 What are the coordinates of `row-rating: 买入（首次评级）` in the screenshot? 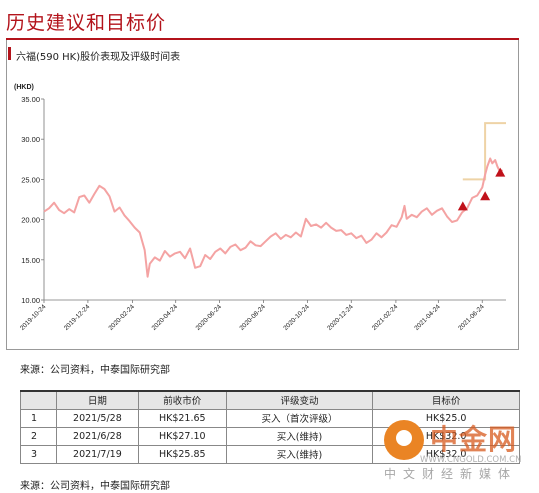 It's located at (299, 418).